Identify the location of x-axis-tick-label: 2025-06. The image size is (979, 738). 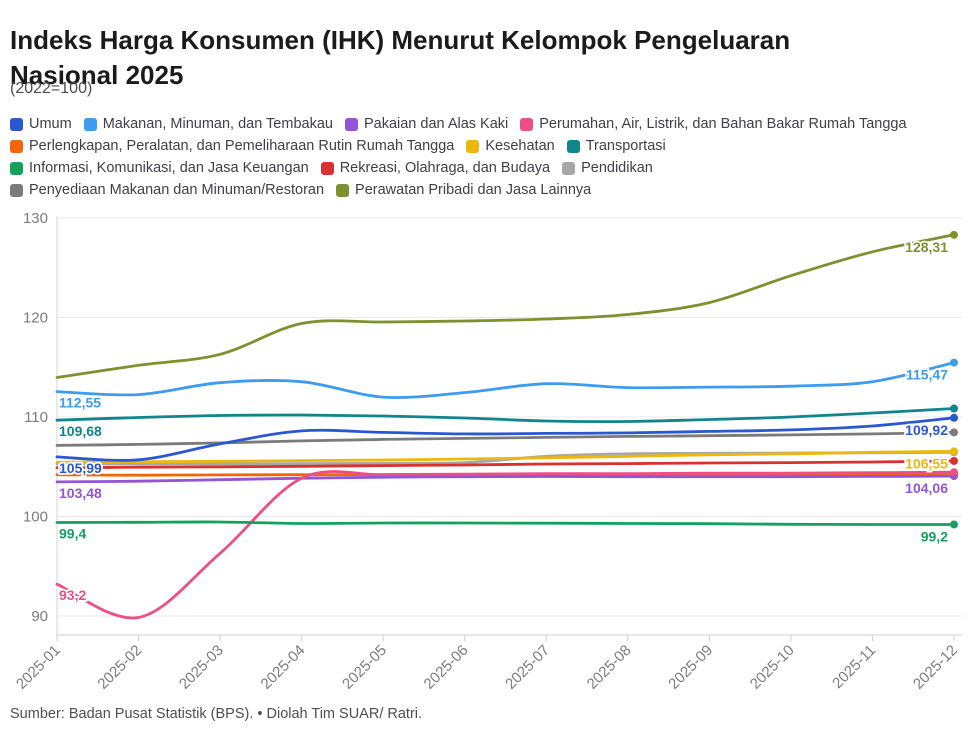
(446, 667).